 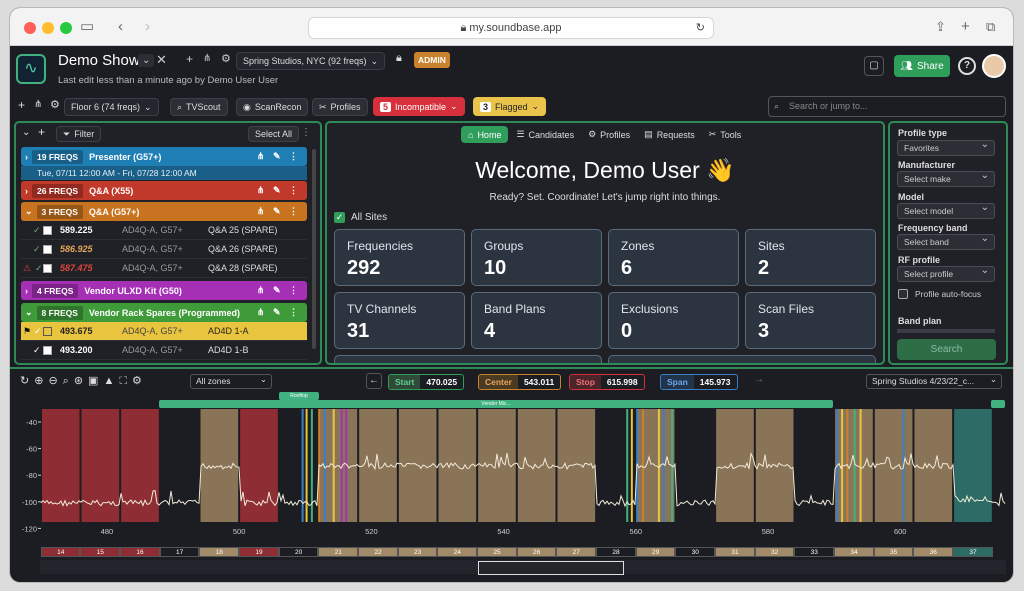 I want to click on freq-row: ✓ 586.925 AD4Q-A, G57+ Q&A 26 (SPARE), so click(x=164, y=249).